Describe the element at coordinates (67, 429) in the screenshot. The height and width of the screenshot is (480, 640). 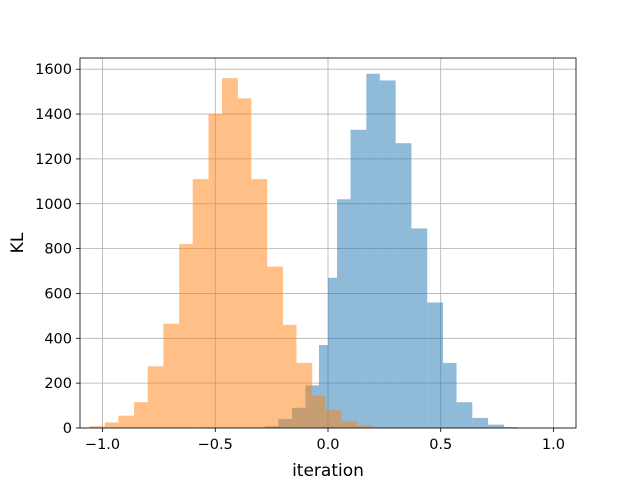
I see `y-tick-label: 0` at that location.